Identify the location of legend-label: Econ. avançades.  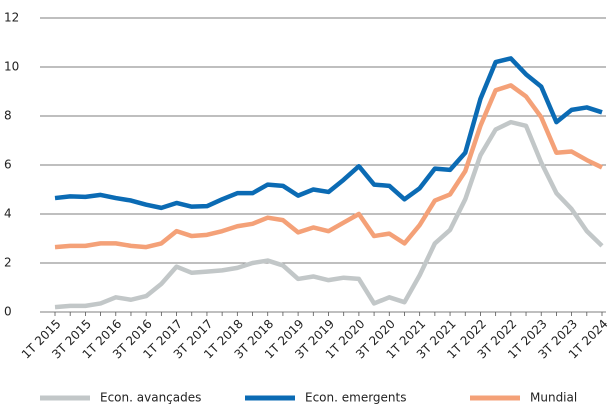
(150, 398).